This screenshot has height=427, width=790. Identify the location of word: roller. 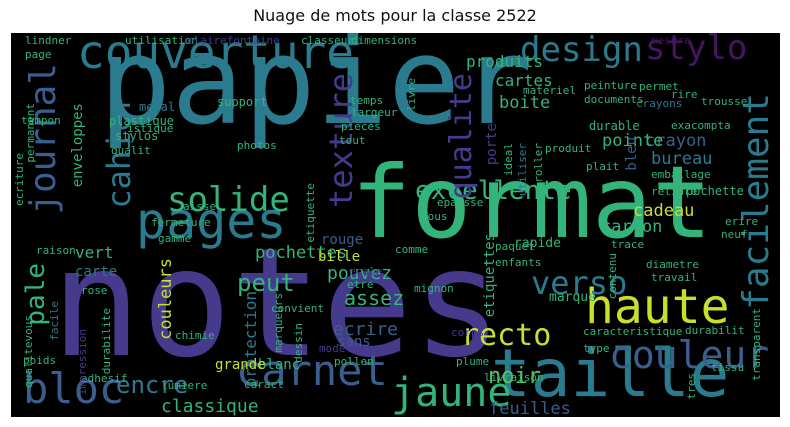
(538, 163).